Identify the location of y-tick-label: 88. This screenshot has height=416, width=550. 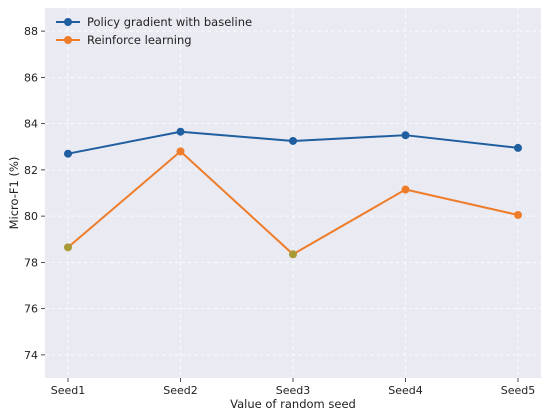
(31, 31).